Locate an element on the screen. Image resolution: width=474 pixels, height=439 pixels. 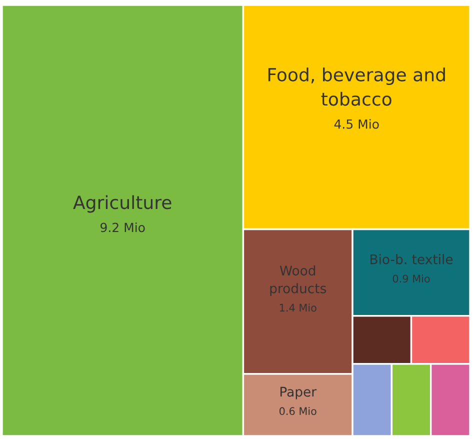
category-label: Food, beverage and tobacco is located at coordinates (356, 87).